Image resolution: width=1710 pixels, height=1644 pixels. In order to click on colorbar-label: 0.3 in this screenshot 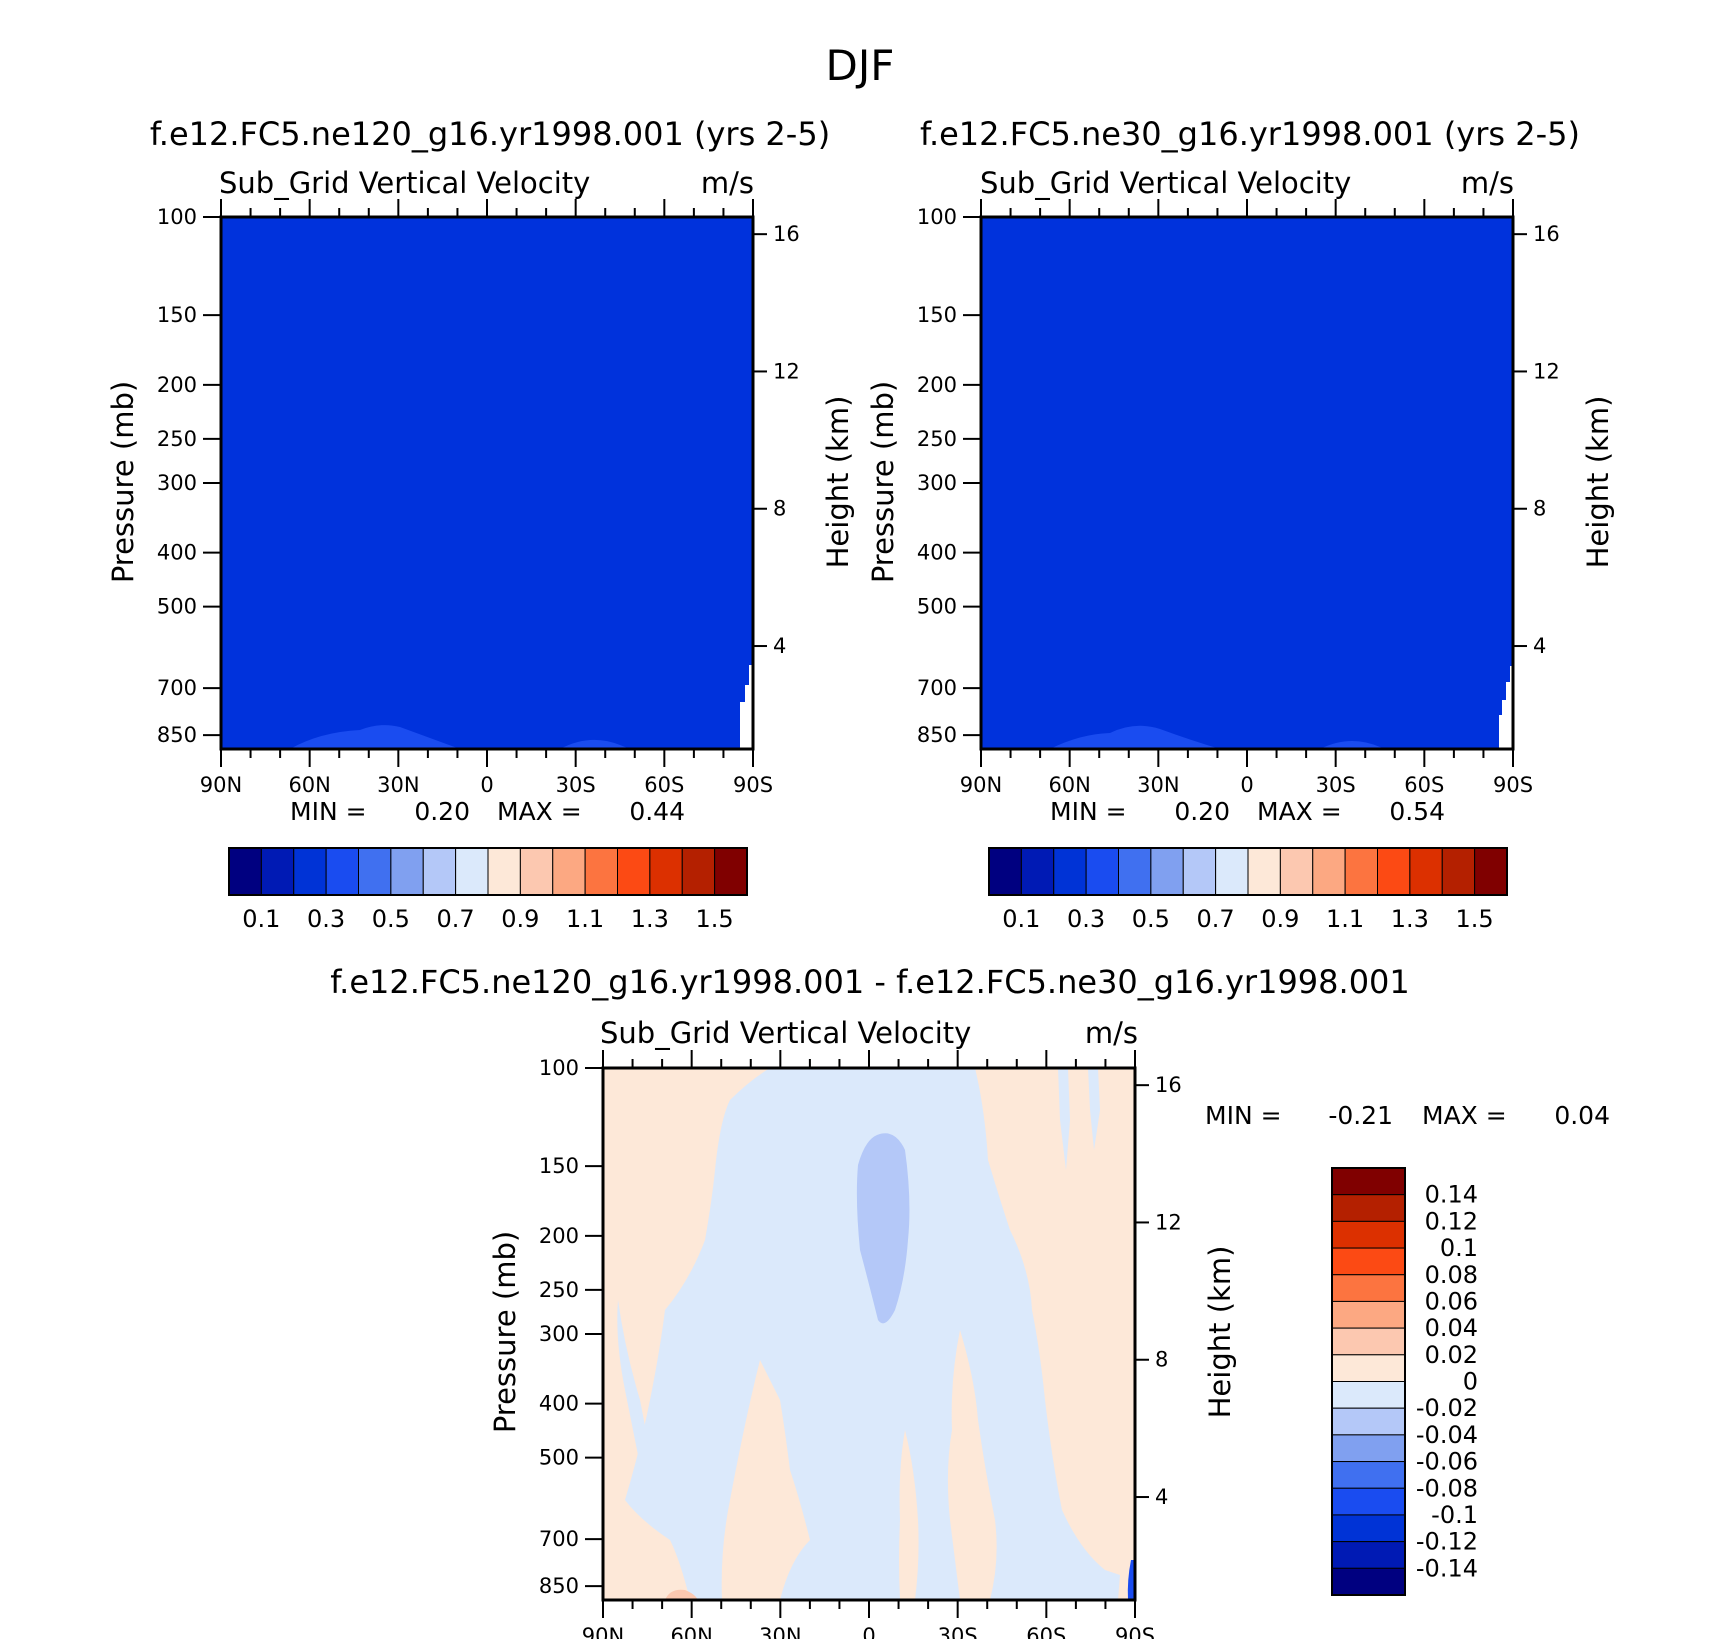, I will do `click(1086, 919)`.